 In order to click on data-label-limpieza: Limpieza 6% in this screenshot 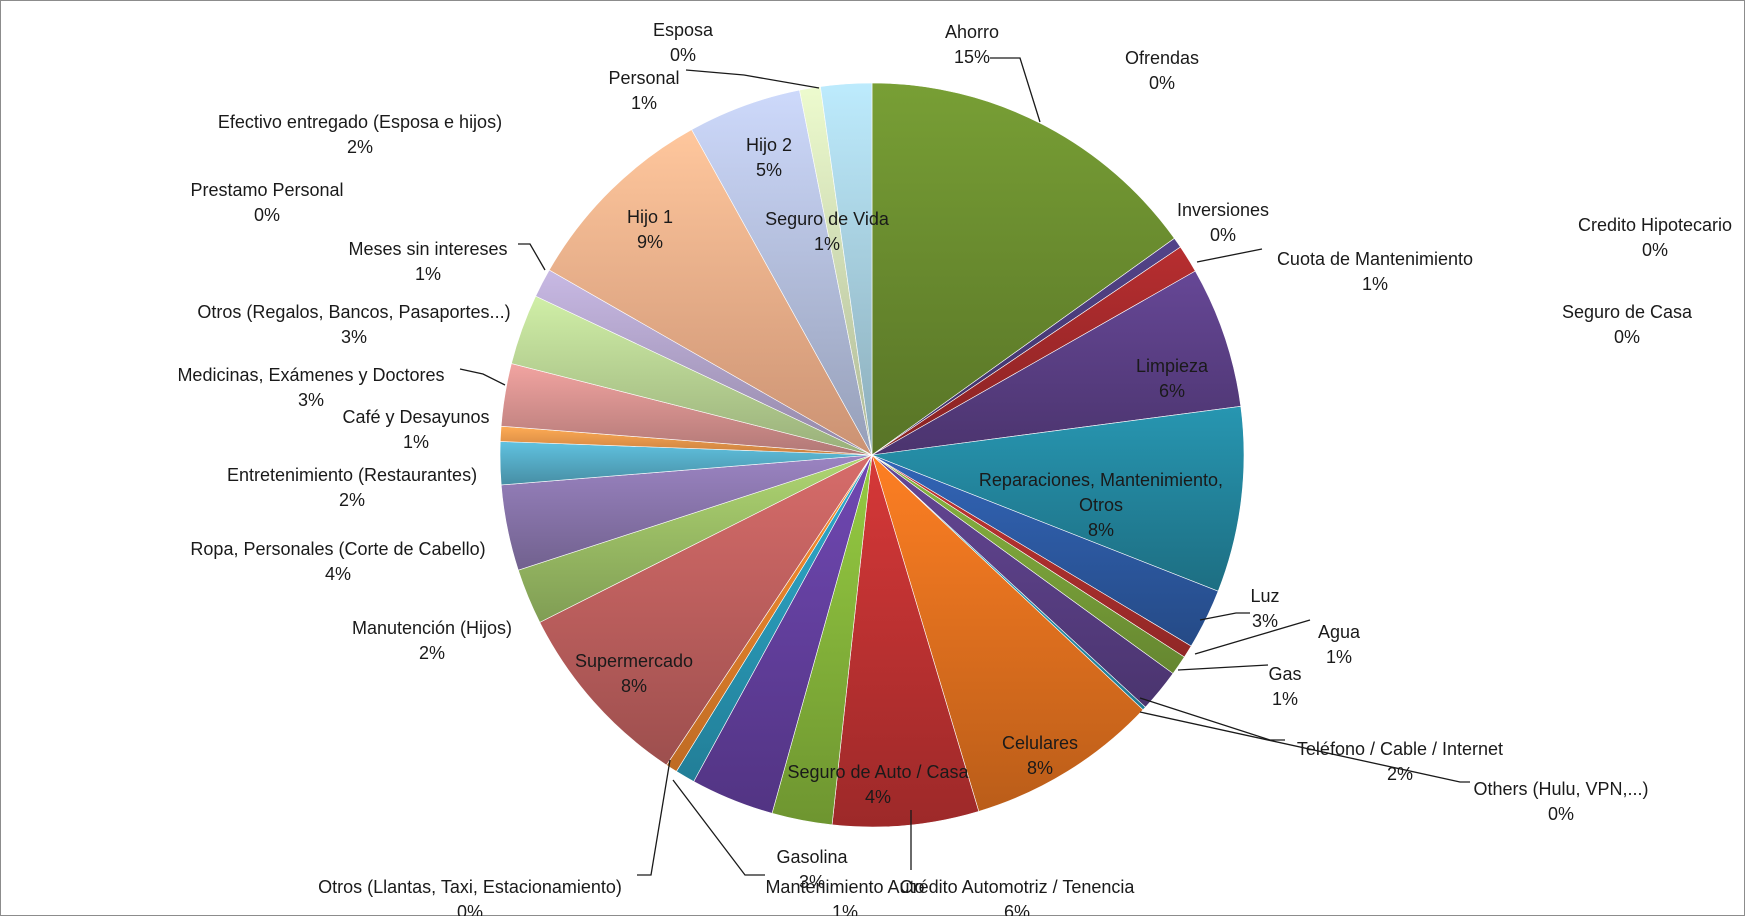, I will do `click(1172, 378)`.